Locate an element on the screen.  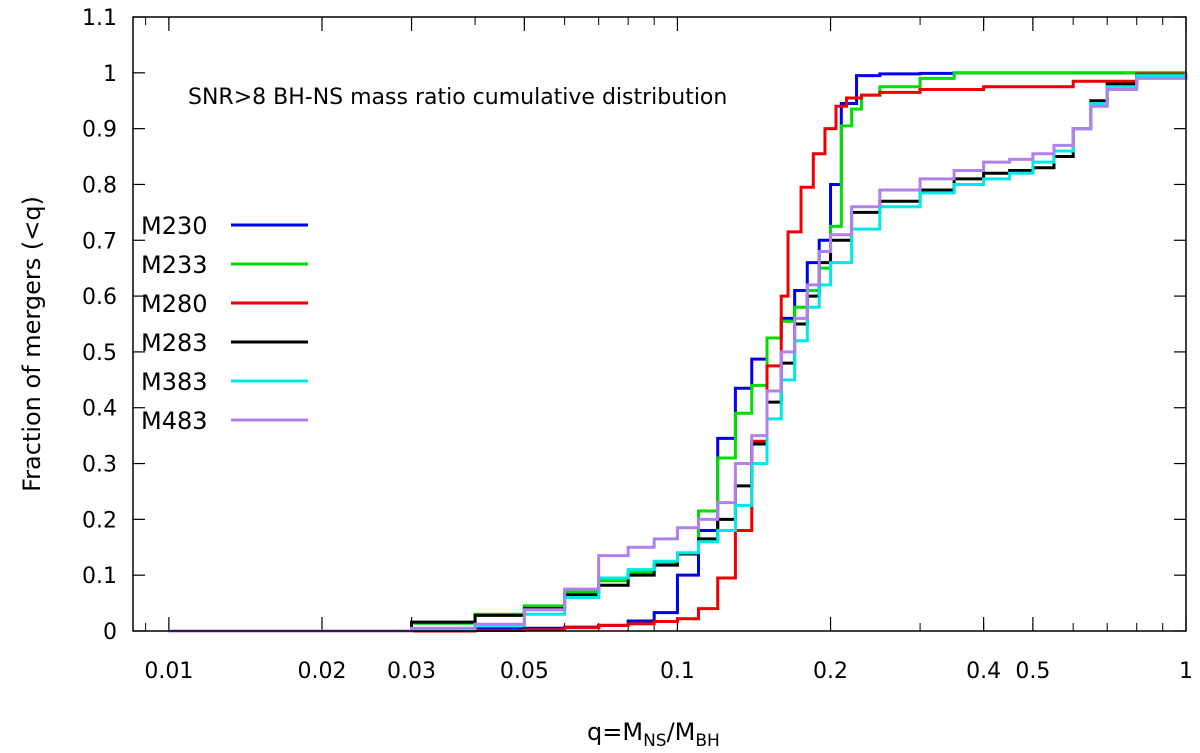
x-axis-title-sub2: BH is located at coordinates (707, 741).